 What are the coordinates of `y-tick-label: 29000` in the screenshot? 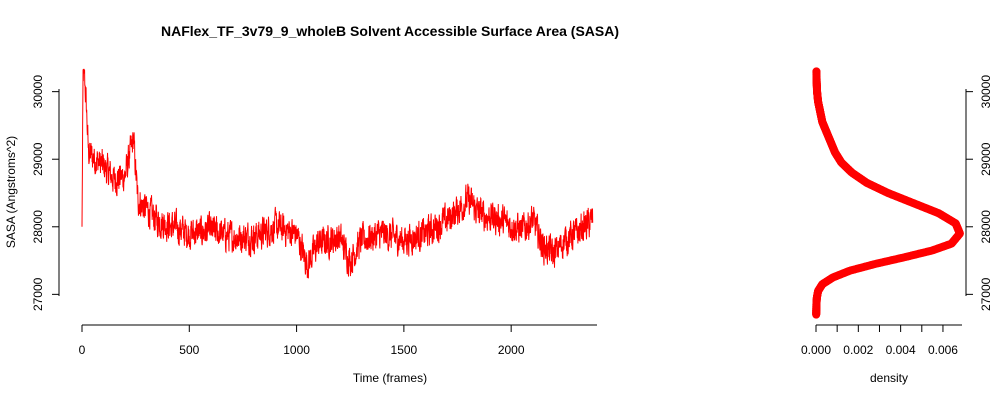 It's located at (38, 159).